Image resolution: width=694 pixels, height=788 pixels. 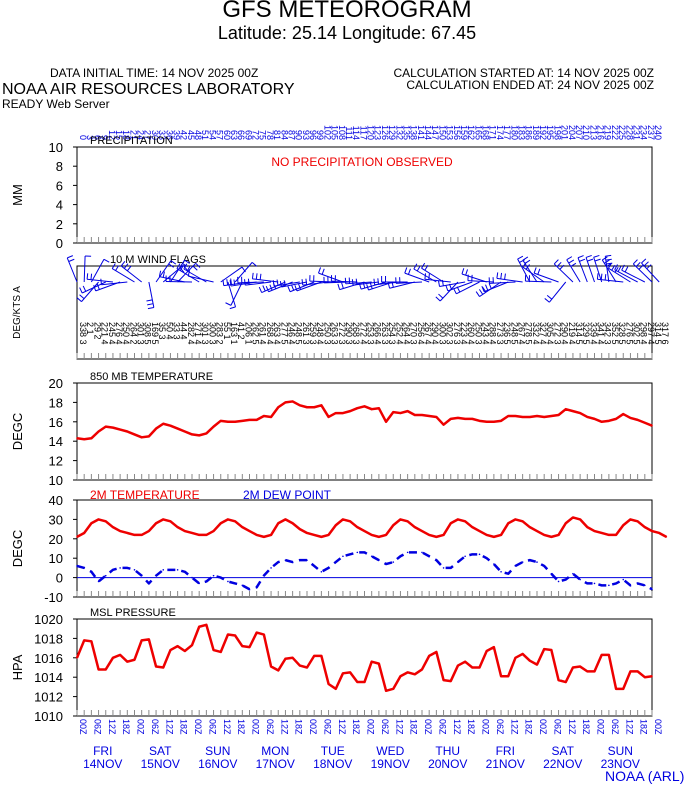 What do you see at coordinates (543, 333) in the screenshot?
I see `wind-label: 327 4` at bounding box center [543, 333].